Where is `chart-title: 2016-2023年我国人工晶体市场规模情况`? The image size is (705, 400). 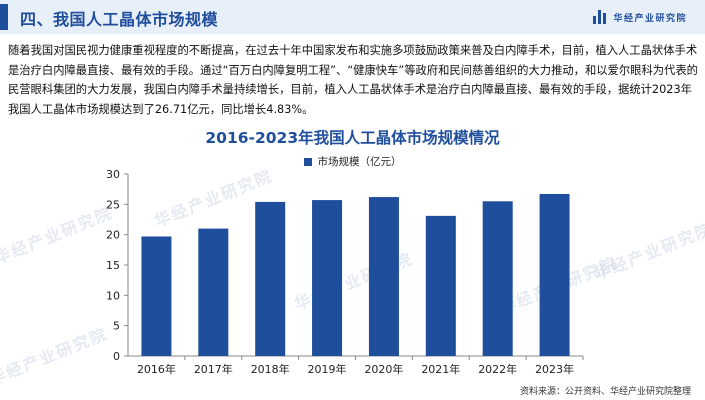
chart-title: 2016-2023年我国人工晶体市场规模情况 is located at coordinates (352, 138).